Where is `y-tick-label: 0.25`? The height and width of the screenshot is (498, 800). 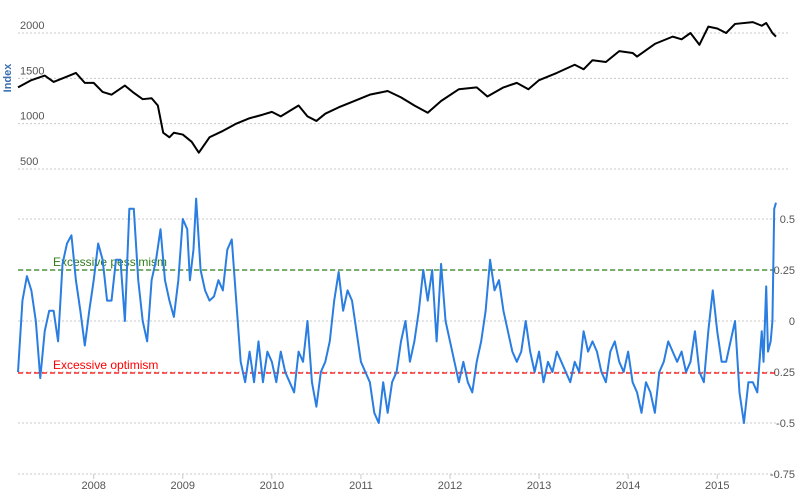
y-tick-label: 0.25 is located at coordinates (784, 271).